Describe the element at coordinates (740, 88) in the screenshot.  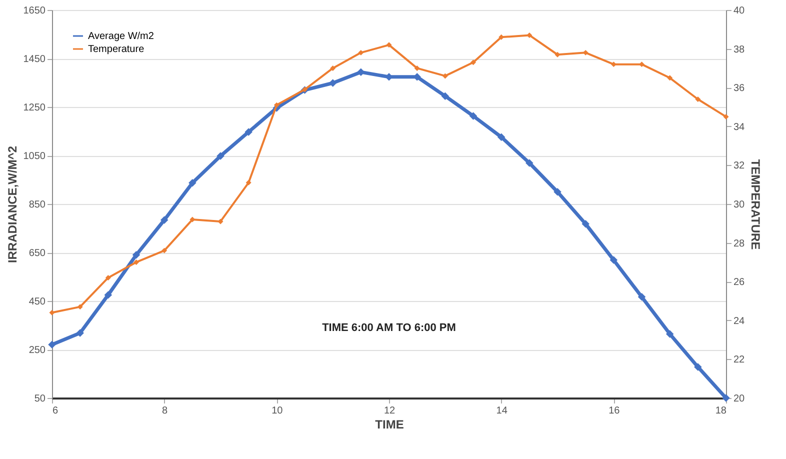
I see `y2-tick-label: 36` at that location.